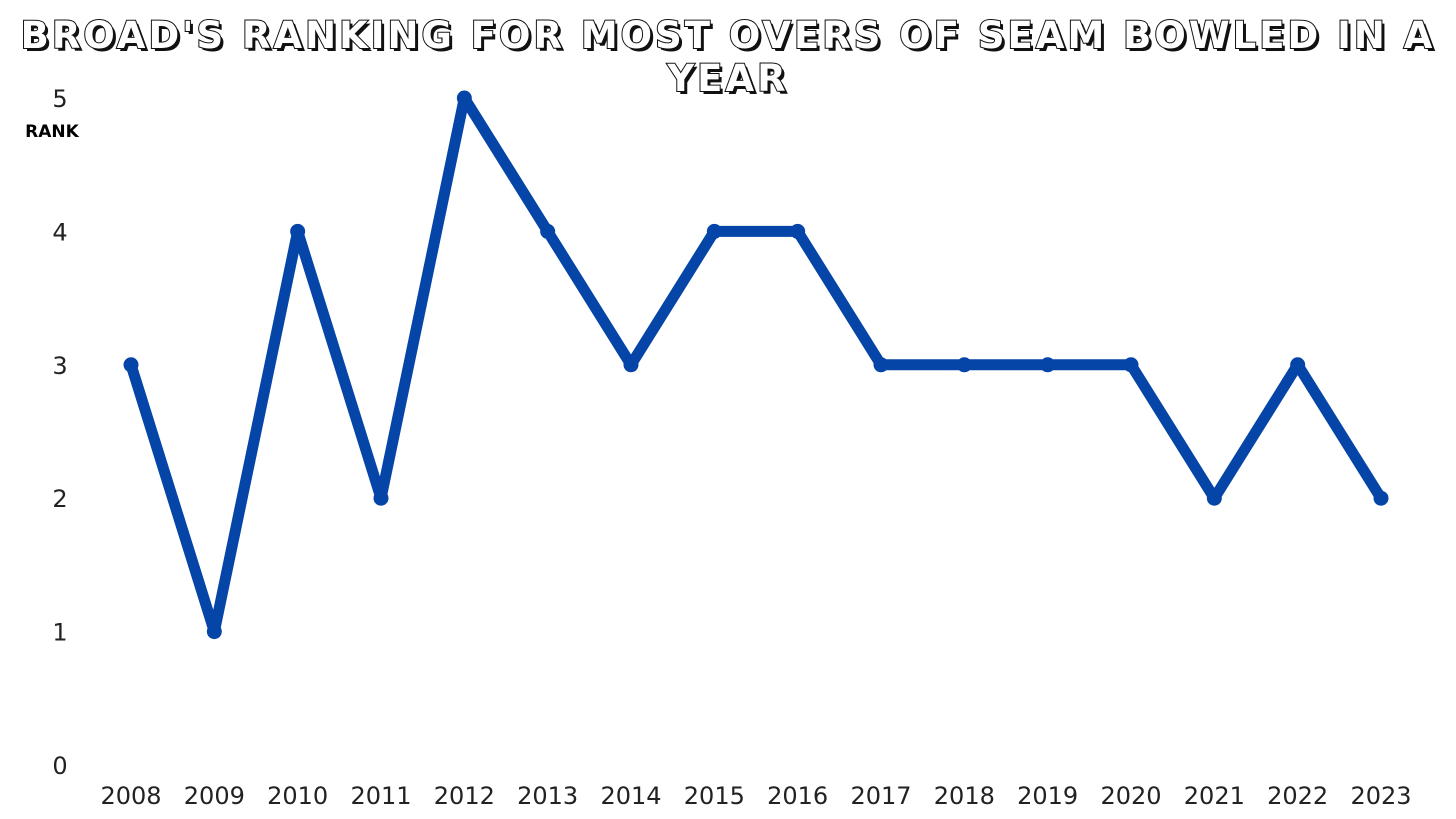  I want to click on y-axis-label: RANK, so click(52, 132).